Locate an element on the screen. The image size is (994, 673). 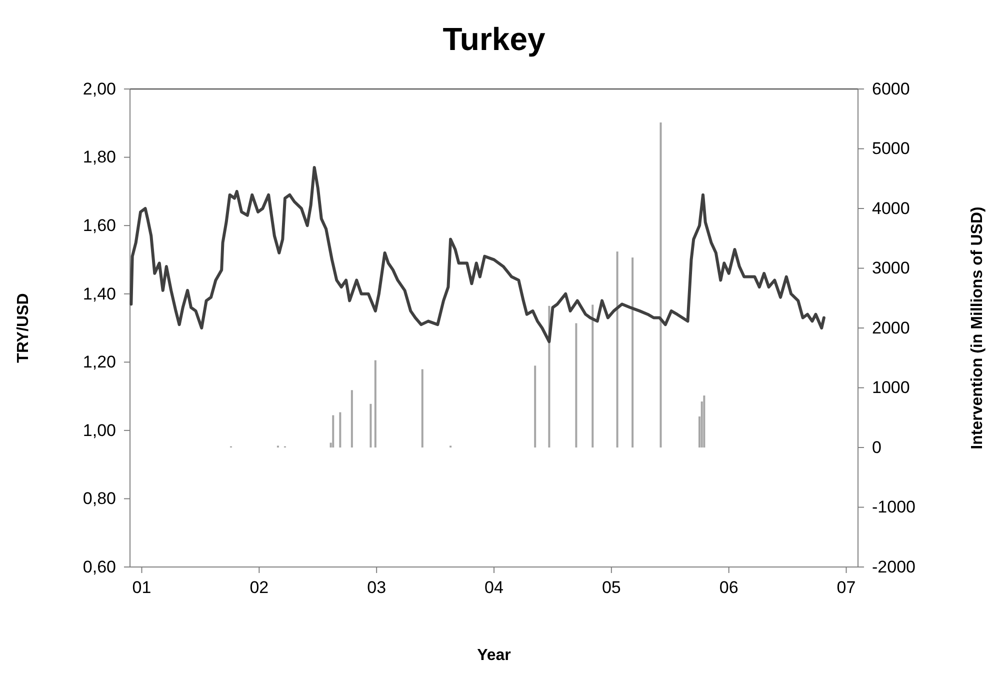
y2-tick-label: 1000 is located at coordinates (891, 388).